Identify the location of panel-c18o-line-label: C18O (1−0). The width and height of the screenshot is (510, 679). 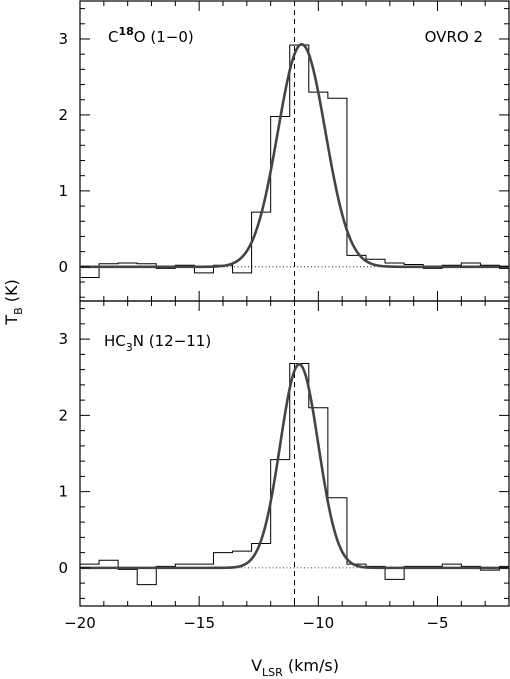
(151, 35).